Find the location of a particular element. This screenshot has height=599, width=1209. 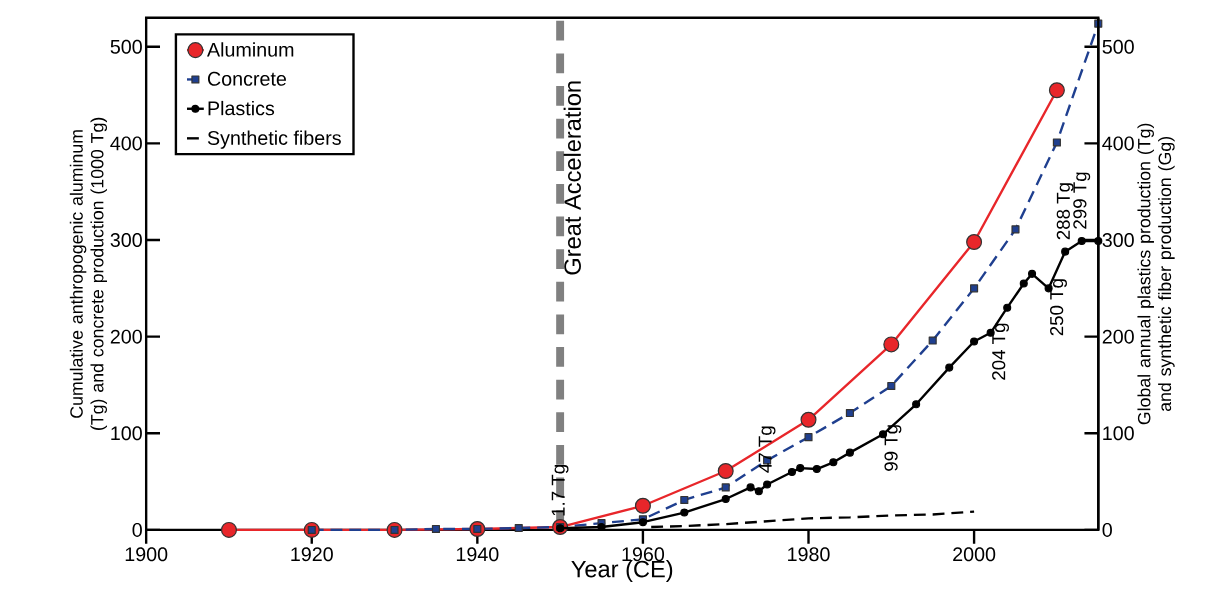

x-tick-label: 2000 is located at coordinates (974, 554).